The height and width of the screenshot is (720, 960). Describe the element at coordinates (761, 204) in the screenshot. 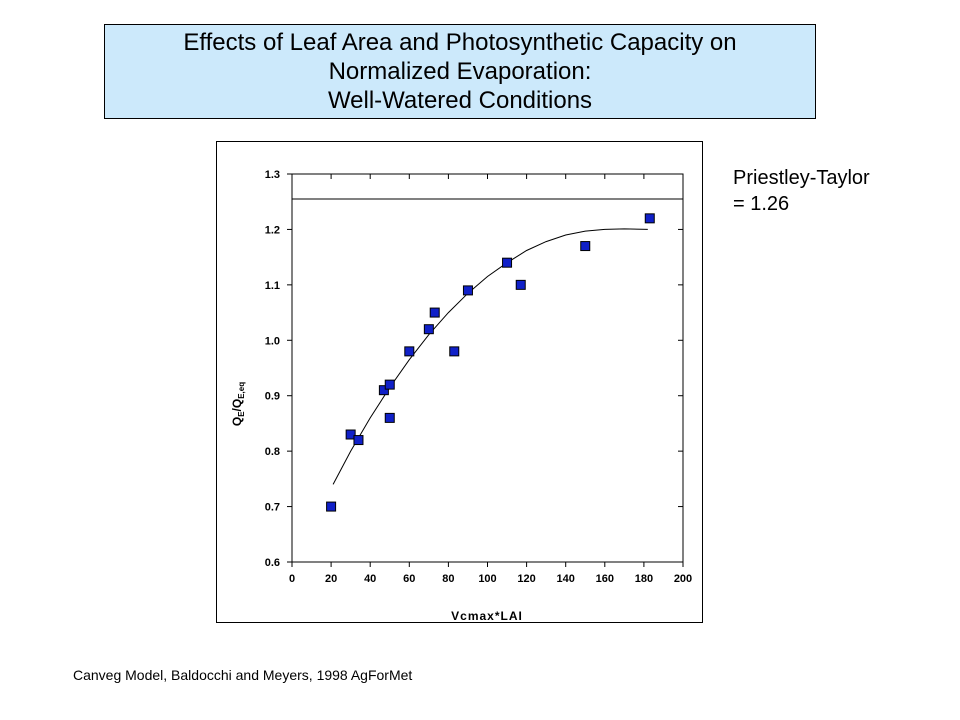

I see `annotation-line-2: = 1.26` at that location.